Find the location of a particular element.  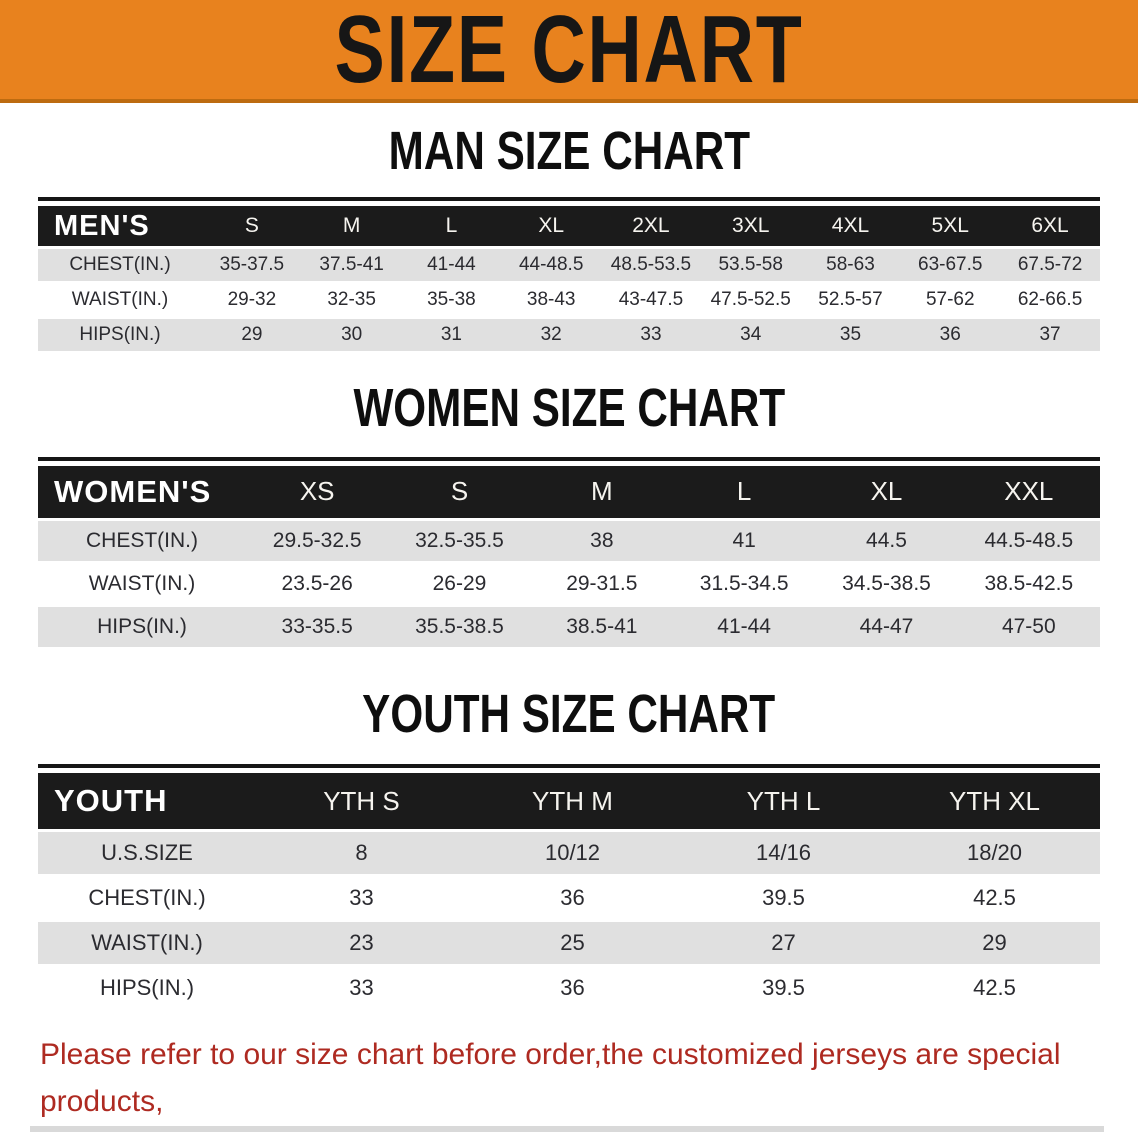

youth-chest-value-0: 33 is located at coordinates (361, 898).